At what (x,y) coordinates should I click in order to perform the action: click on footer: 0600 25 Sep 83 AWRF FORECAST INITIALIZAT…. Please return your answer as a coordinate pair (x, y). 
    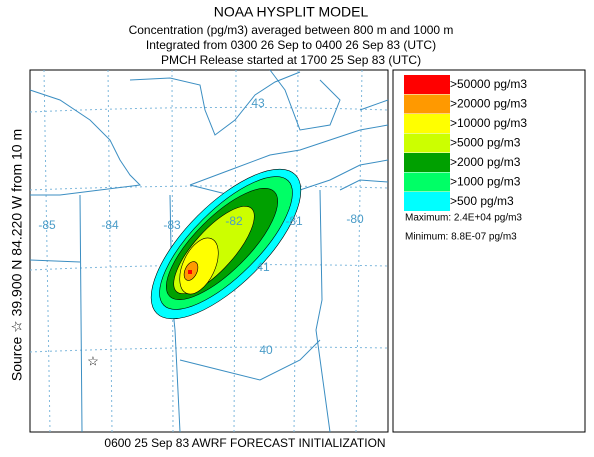
    Looking at the image, I should click on (244, 443).